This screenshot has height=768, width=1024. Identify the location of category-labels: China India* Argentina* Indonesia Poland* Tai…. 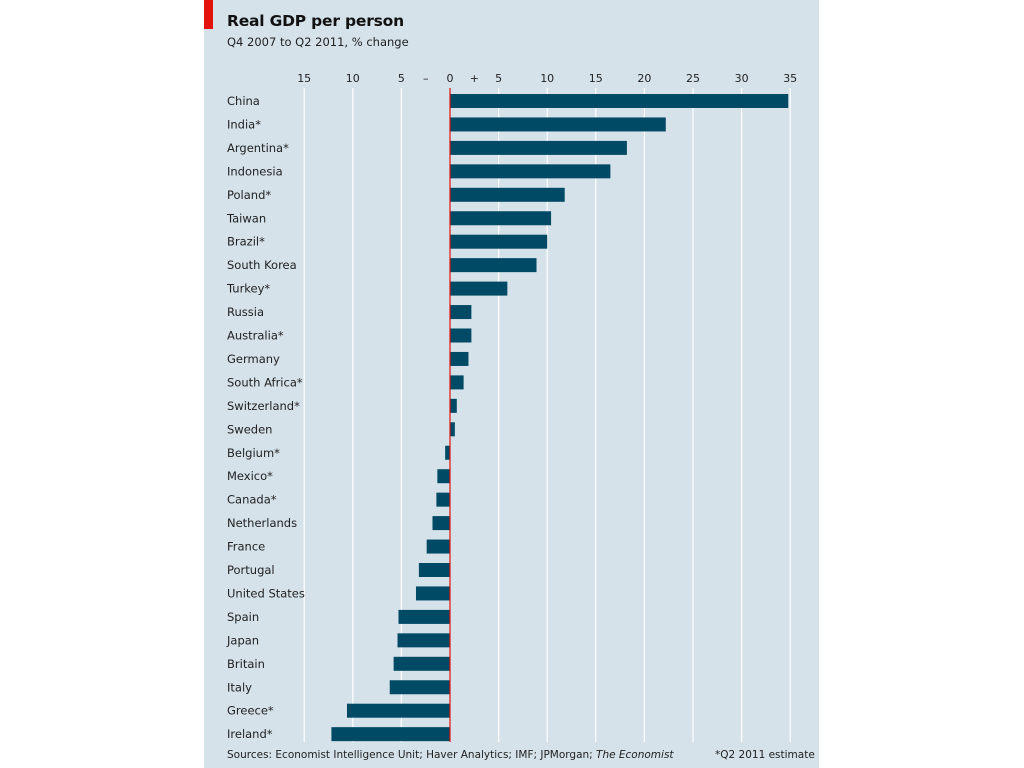
(265, 417).